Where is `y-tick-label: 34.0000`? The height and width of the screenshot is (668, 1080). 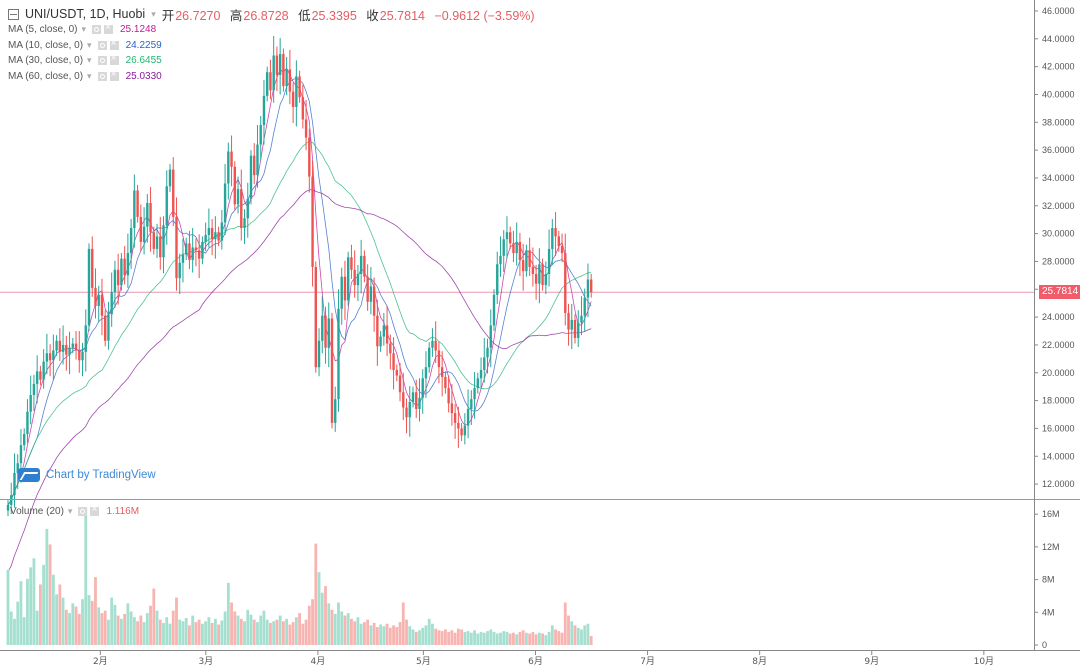 y-tick-label: 34.0000 is located at coordinates (1058, 178).